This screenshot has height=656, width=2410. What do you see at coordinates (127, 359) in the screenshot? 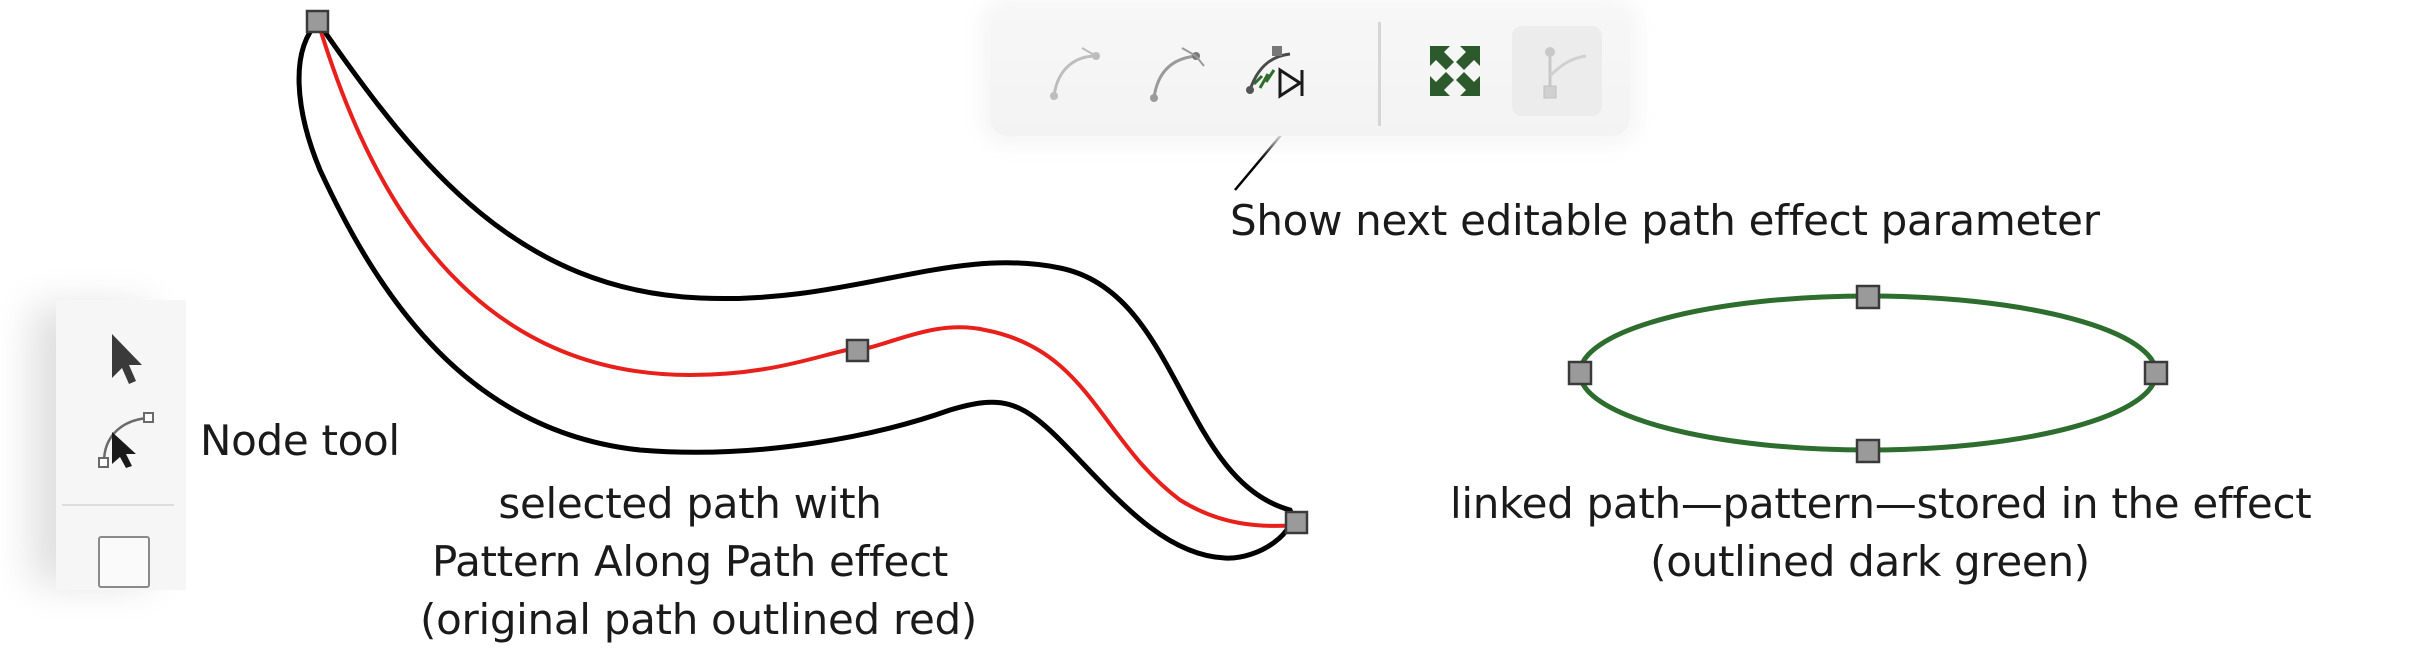
I see `arrow-pointer-icon` at bounding box center [127, 359].